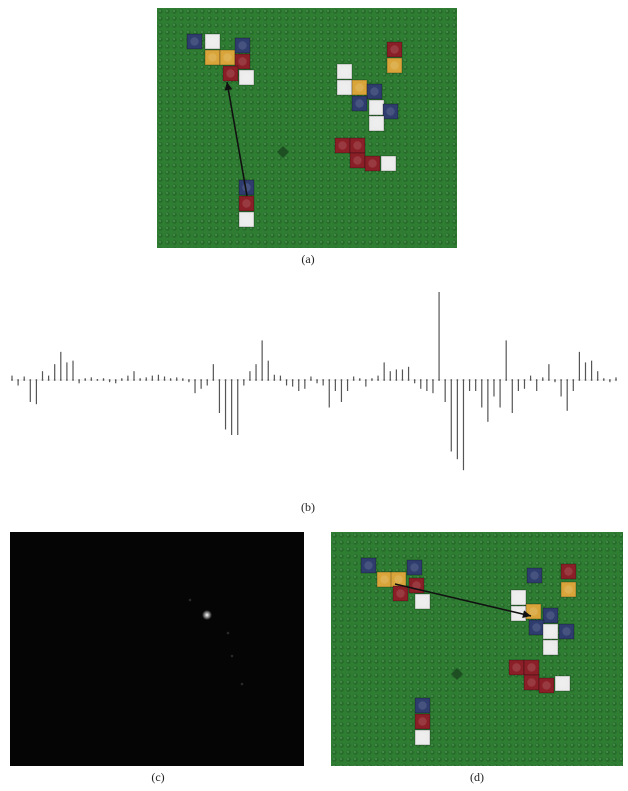 Image resolution: width=628 pixels, height=791 pixels. Describe the element at coordinates (308, 507) in the screenshot. I see `caption-b: (b)` at that location.